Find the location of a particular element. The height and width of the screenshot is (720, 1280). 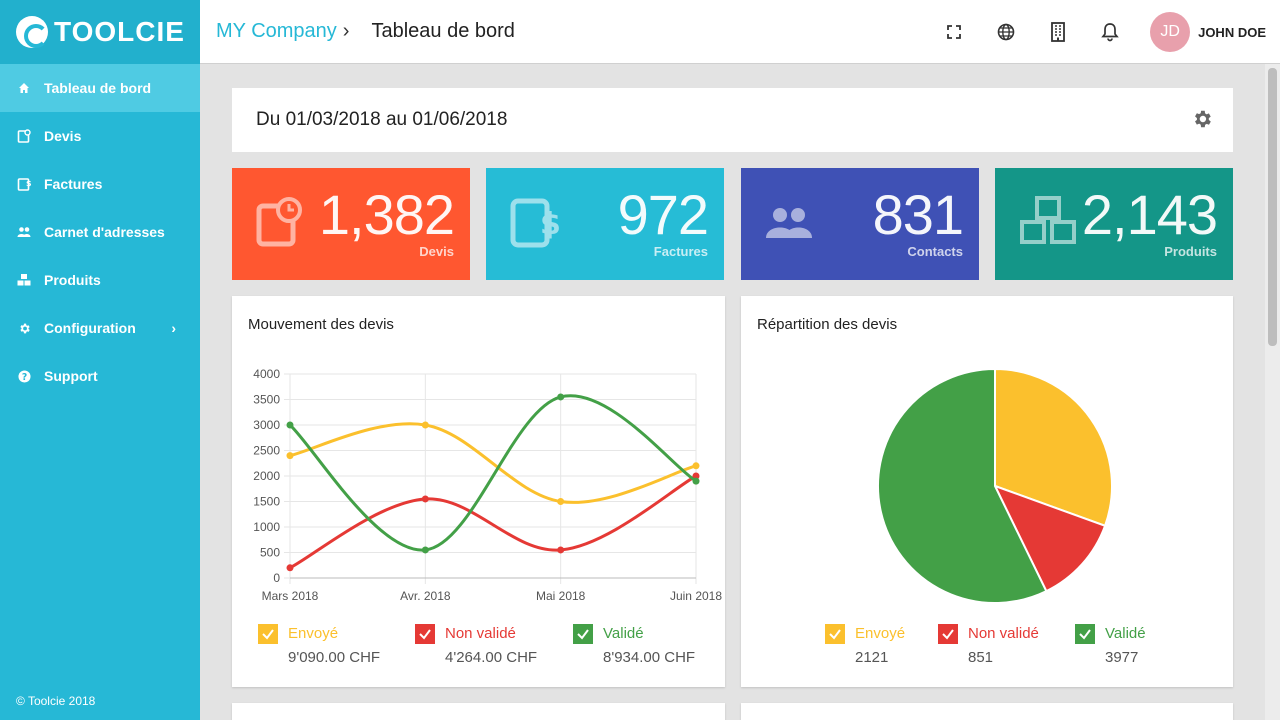

sidebar-item-dashboard: Tableau de bord is located at coordinates (100, 88).